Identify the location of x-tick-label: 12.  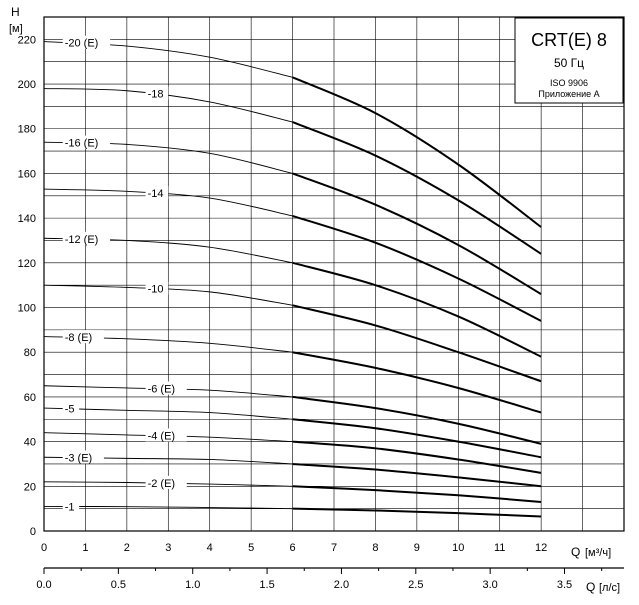
(541, 548).